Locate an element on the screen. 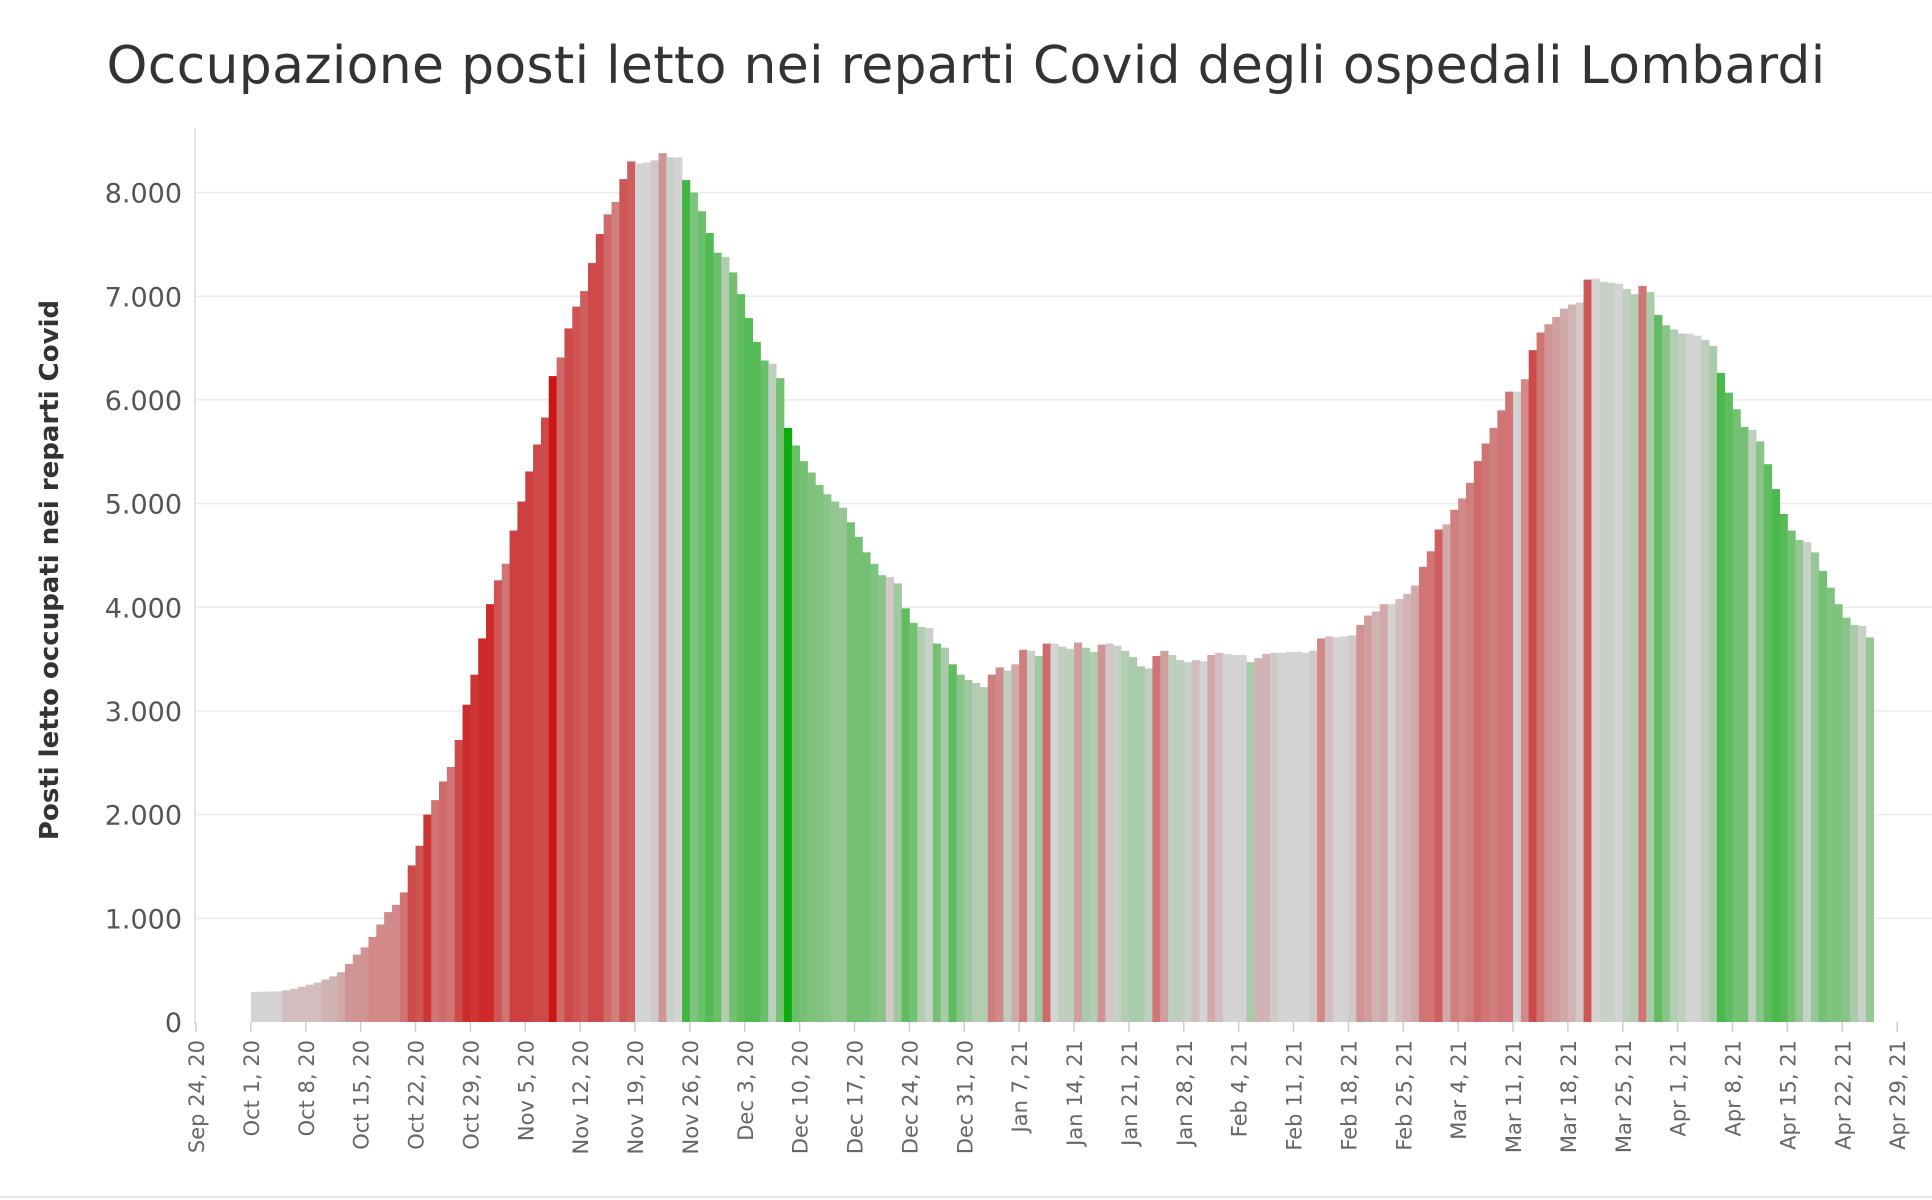  x-tick-label: Jan 28, 21 is located at coordinates (1185, 1094).